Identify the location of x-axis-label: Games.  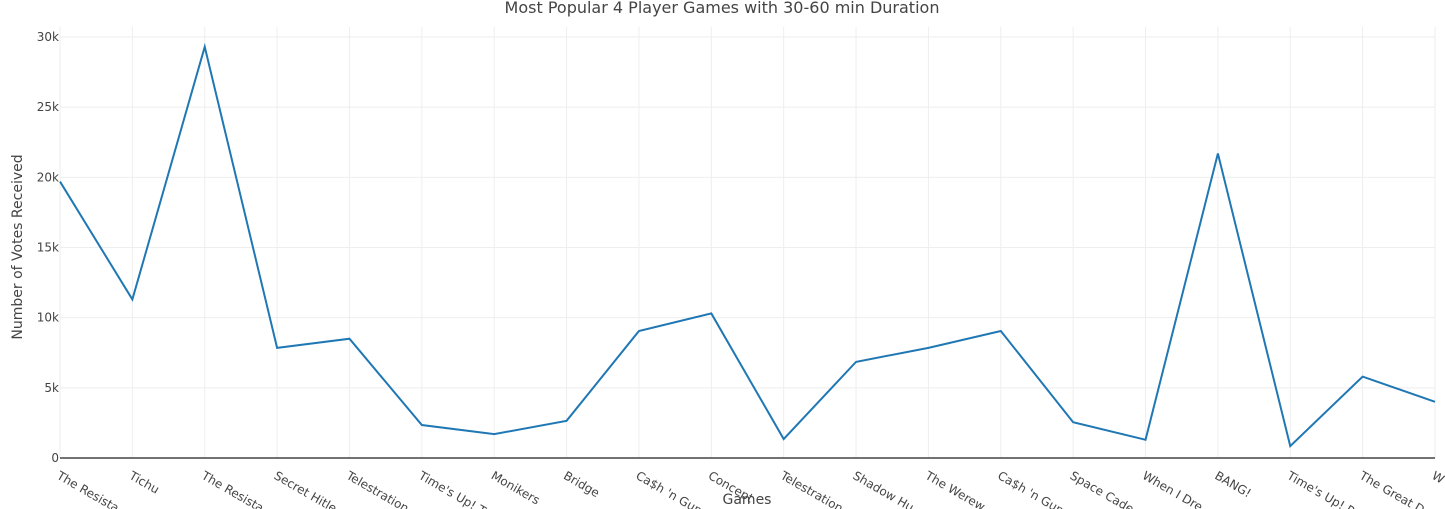
(747, 500).